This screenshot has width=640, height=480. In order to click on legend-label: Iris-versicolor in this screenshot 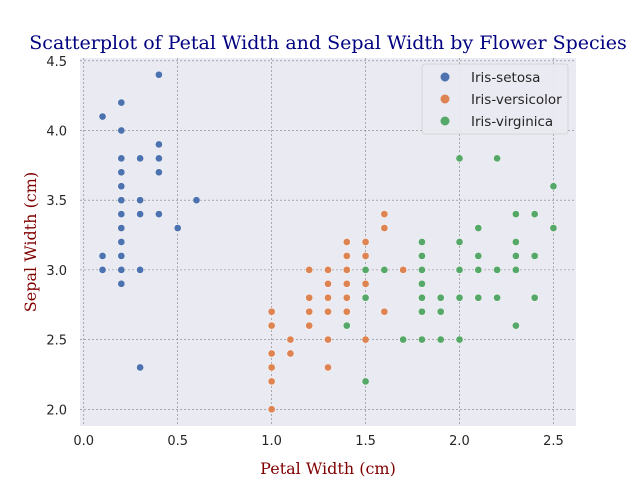, I will do `click(516, 100)`.